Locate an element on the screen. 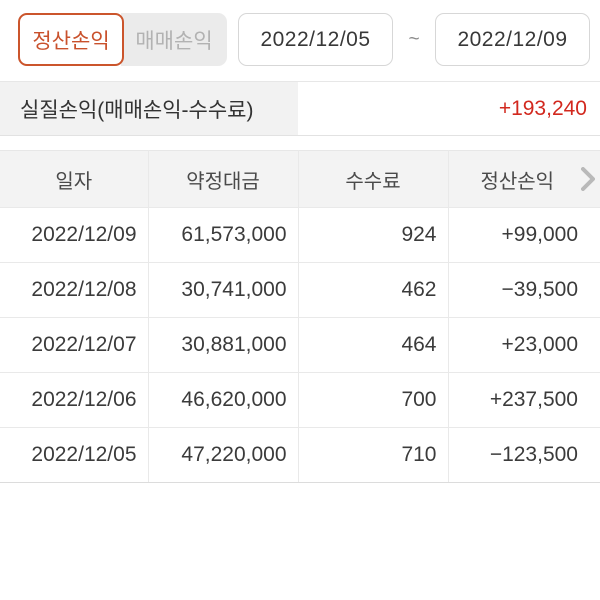 The image size is (600, 600). header-fee: 수수료 is located at coordinates (373, 179).